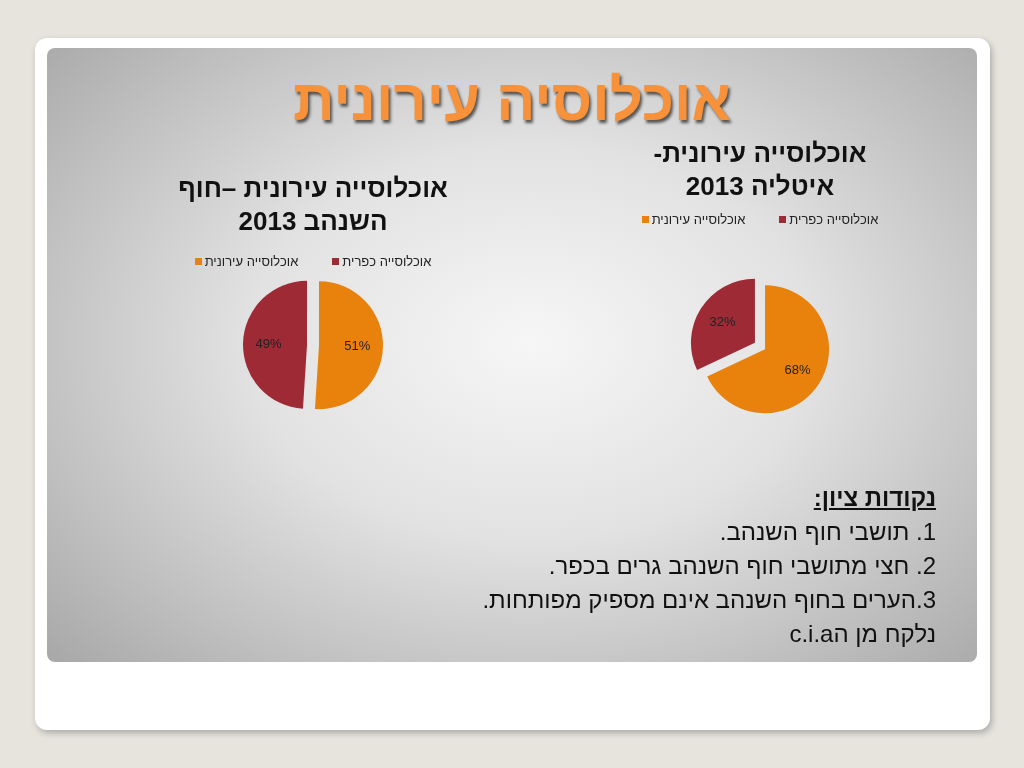 The width and height of the screenshot is (1024, 768). What do you see at coordinates (722, 322) in the screenshot?
I see `data-label: 32%` at bounding box center [722, 322].